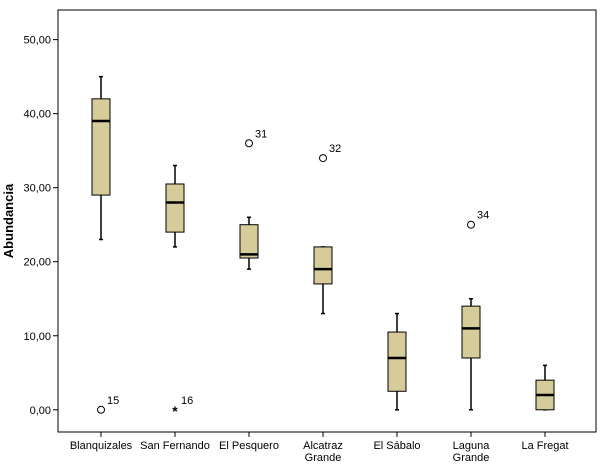 This screenshot has width=601, height=475. I want to click on y-tick-label: 0,00, so click(40, 411).